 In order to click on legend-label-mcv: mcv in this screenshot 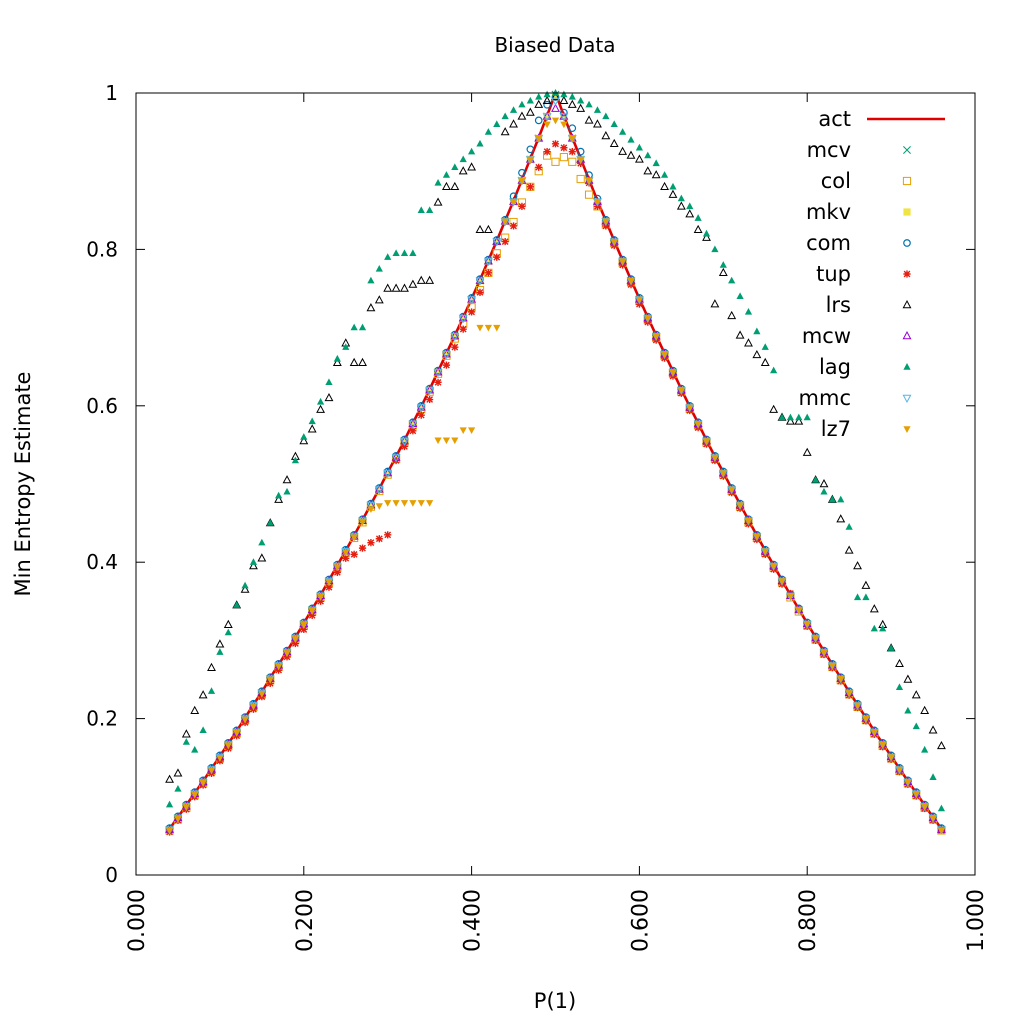, I will do `click(829, 150)`.